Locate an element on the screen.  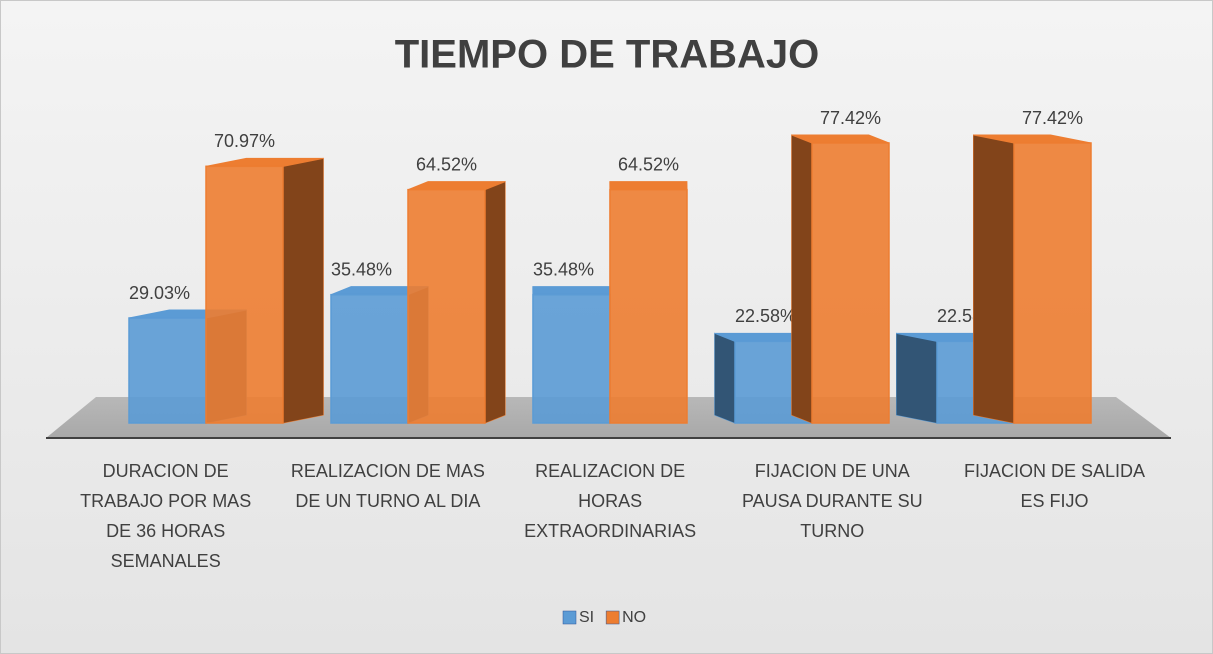
data-label: 70.97% is located at coordinates (244, 141).